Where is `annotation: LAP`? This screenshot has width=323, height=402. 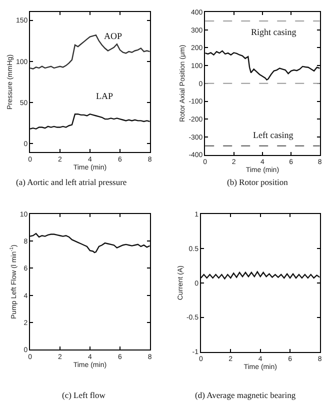
annotation: LAP is located at coordinates (105, 96).